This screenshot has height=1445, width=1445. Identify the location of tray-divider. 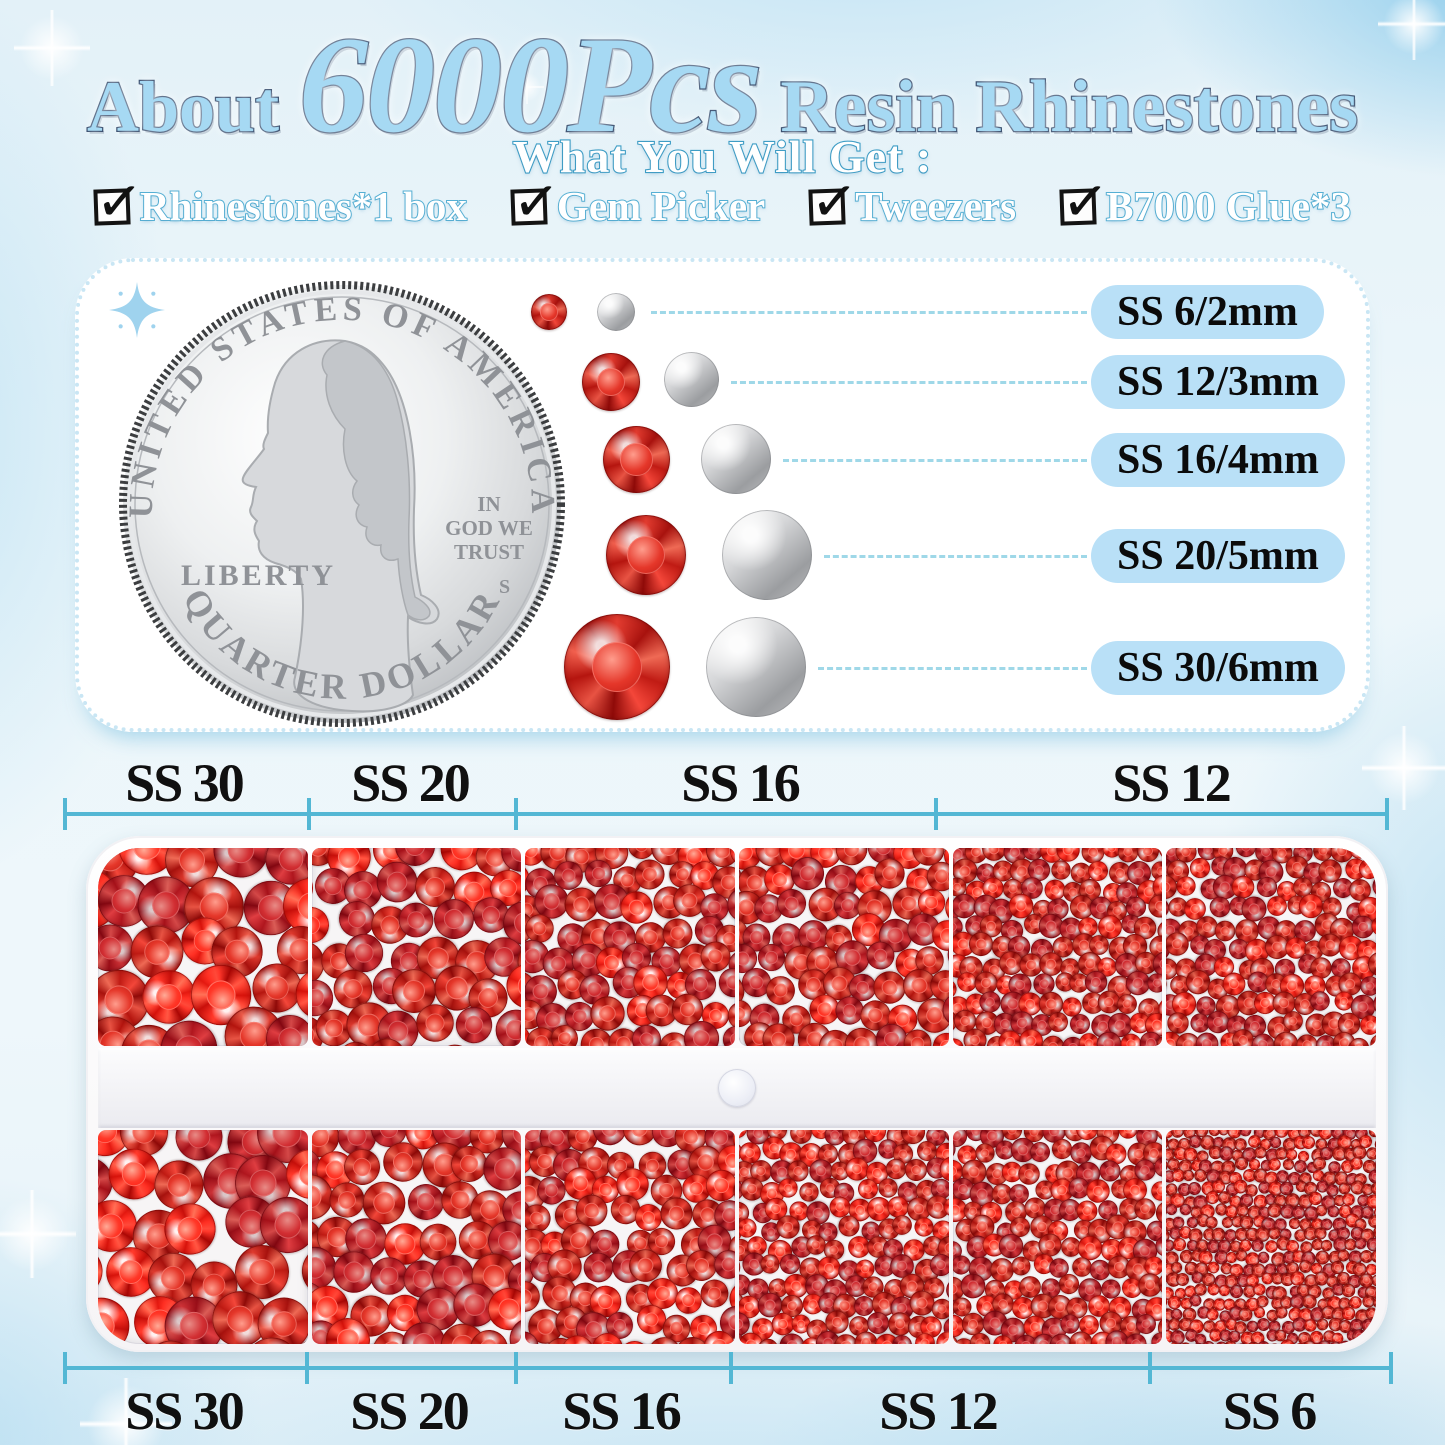
(737, 1088).